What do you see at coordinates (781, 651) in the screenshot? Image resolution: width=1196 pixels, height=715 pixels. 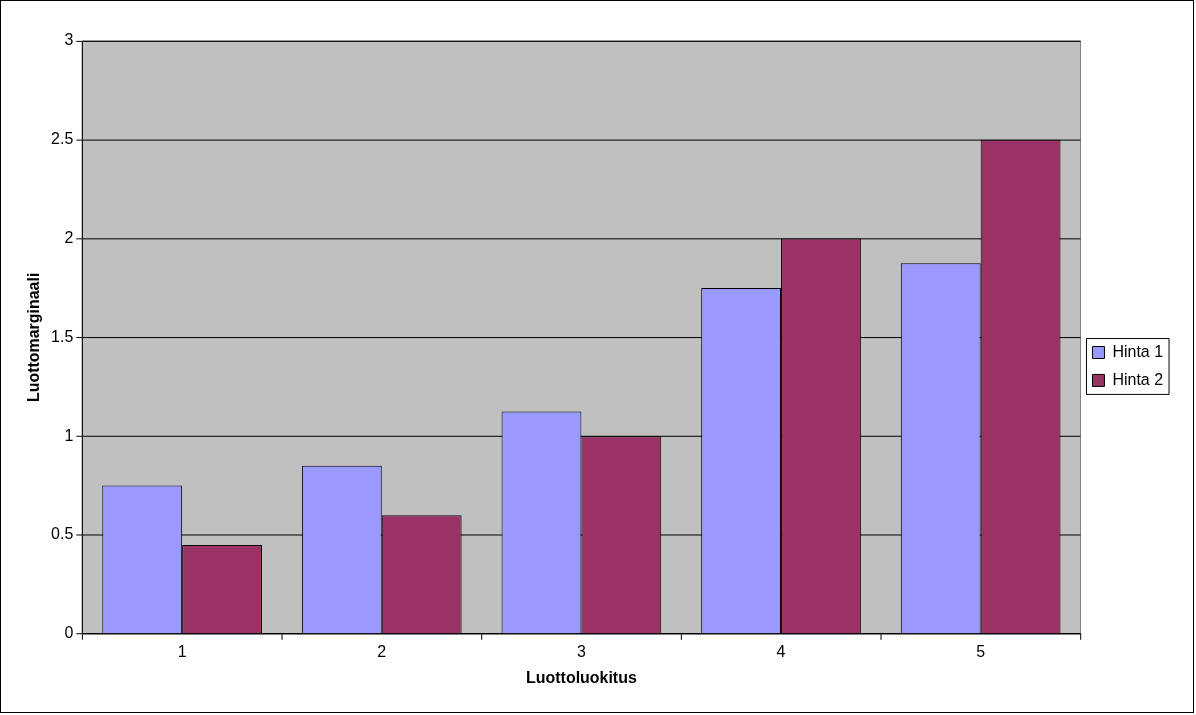 I see `x-tick-label: 4` at bounding box center [781, 651].